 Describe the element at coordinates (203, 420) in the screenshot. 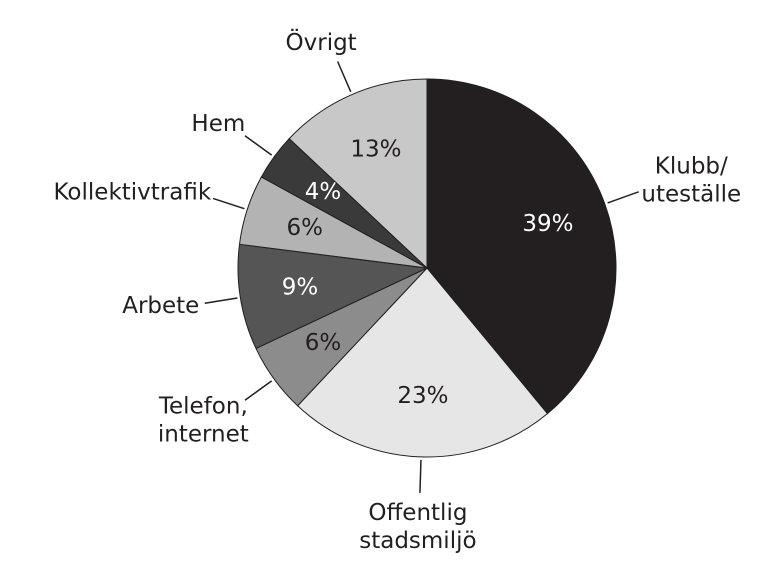

I see `category-label: Telefon, internet` at that location.